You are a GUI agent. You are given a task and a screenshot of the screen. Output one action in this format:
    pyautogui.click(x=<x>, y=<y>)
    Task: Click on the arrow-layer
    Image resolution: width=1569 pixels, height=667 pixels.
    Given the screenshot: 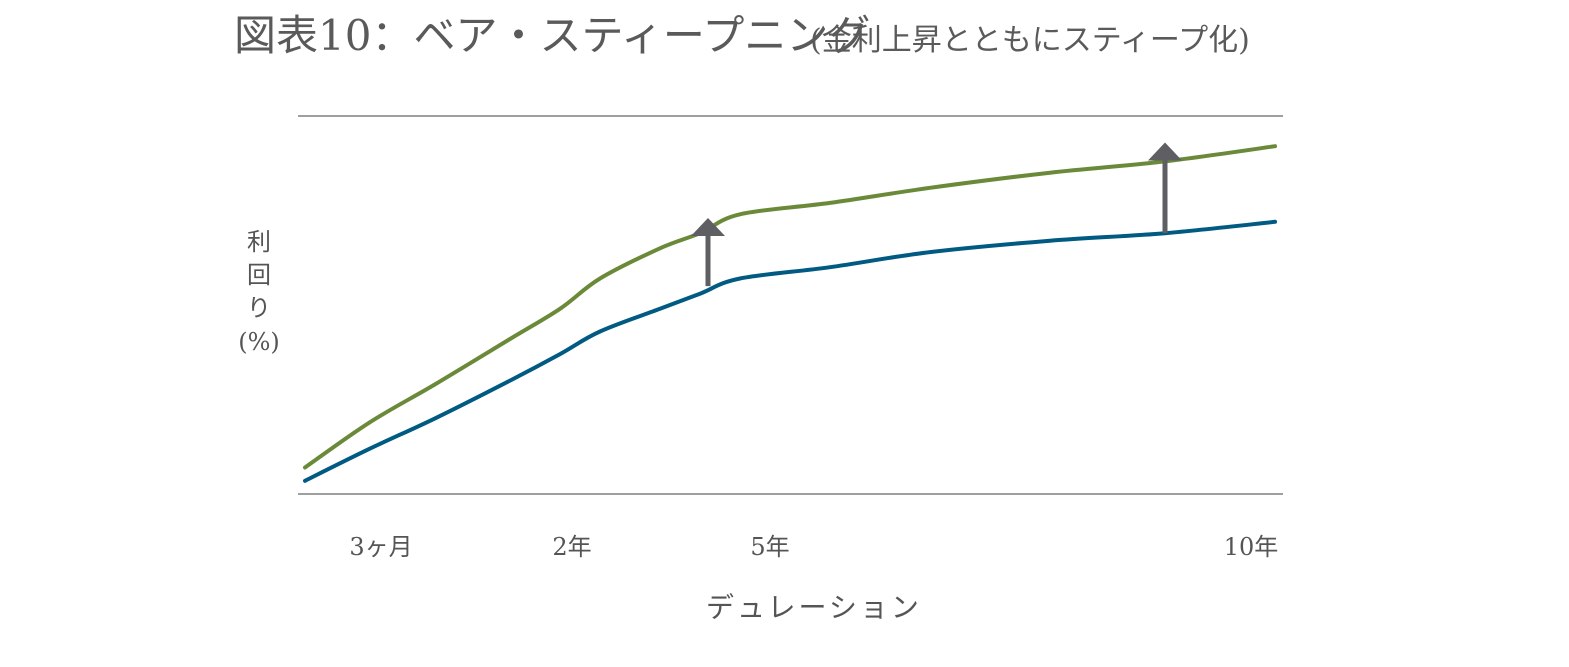 What is the action you would take?
    pyautogui.click(x=936, y=214)
    